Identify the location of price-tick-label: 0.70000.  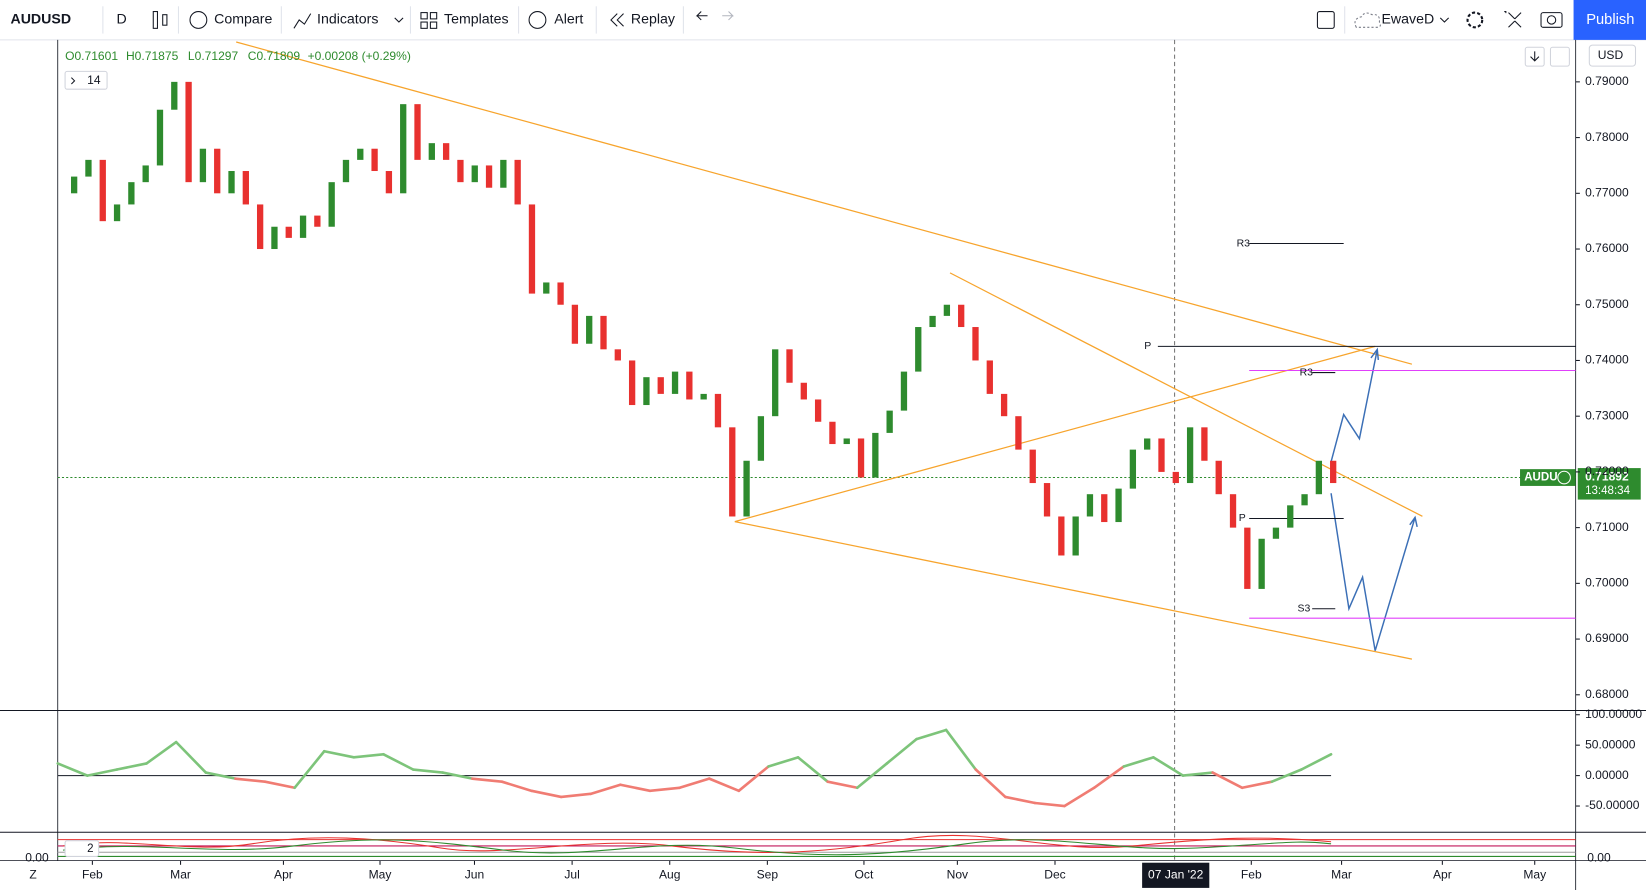
(1607, 583).